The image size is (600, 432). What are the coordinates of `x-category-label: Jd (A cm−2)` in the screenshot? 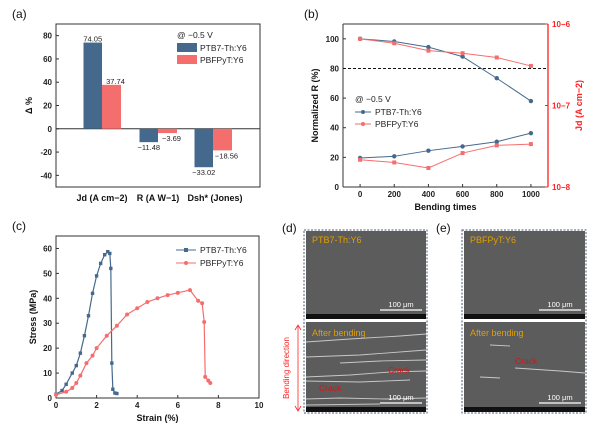 It's located at (102, 198).